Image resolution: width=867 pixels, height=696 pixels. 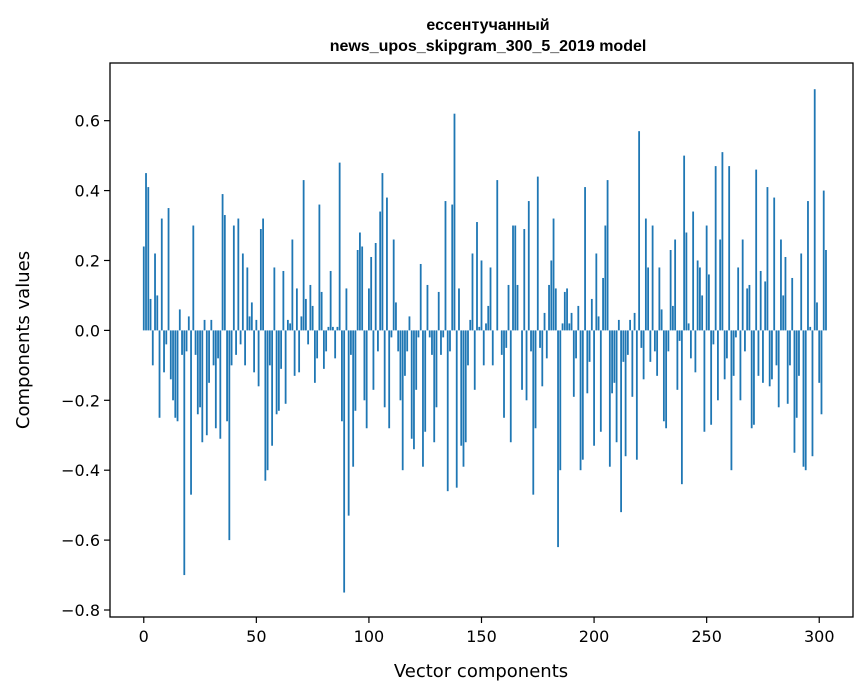 I want to click on x-axis-label: Vector components, so click(x=481, y=671).